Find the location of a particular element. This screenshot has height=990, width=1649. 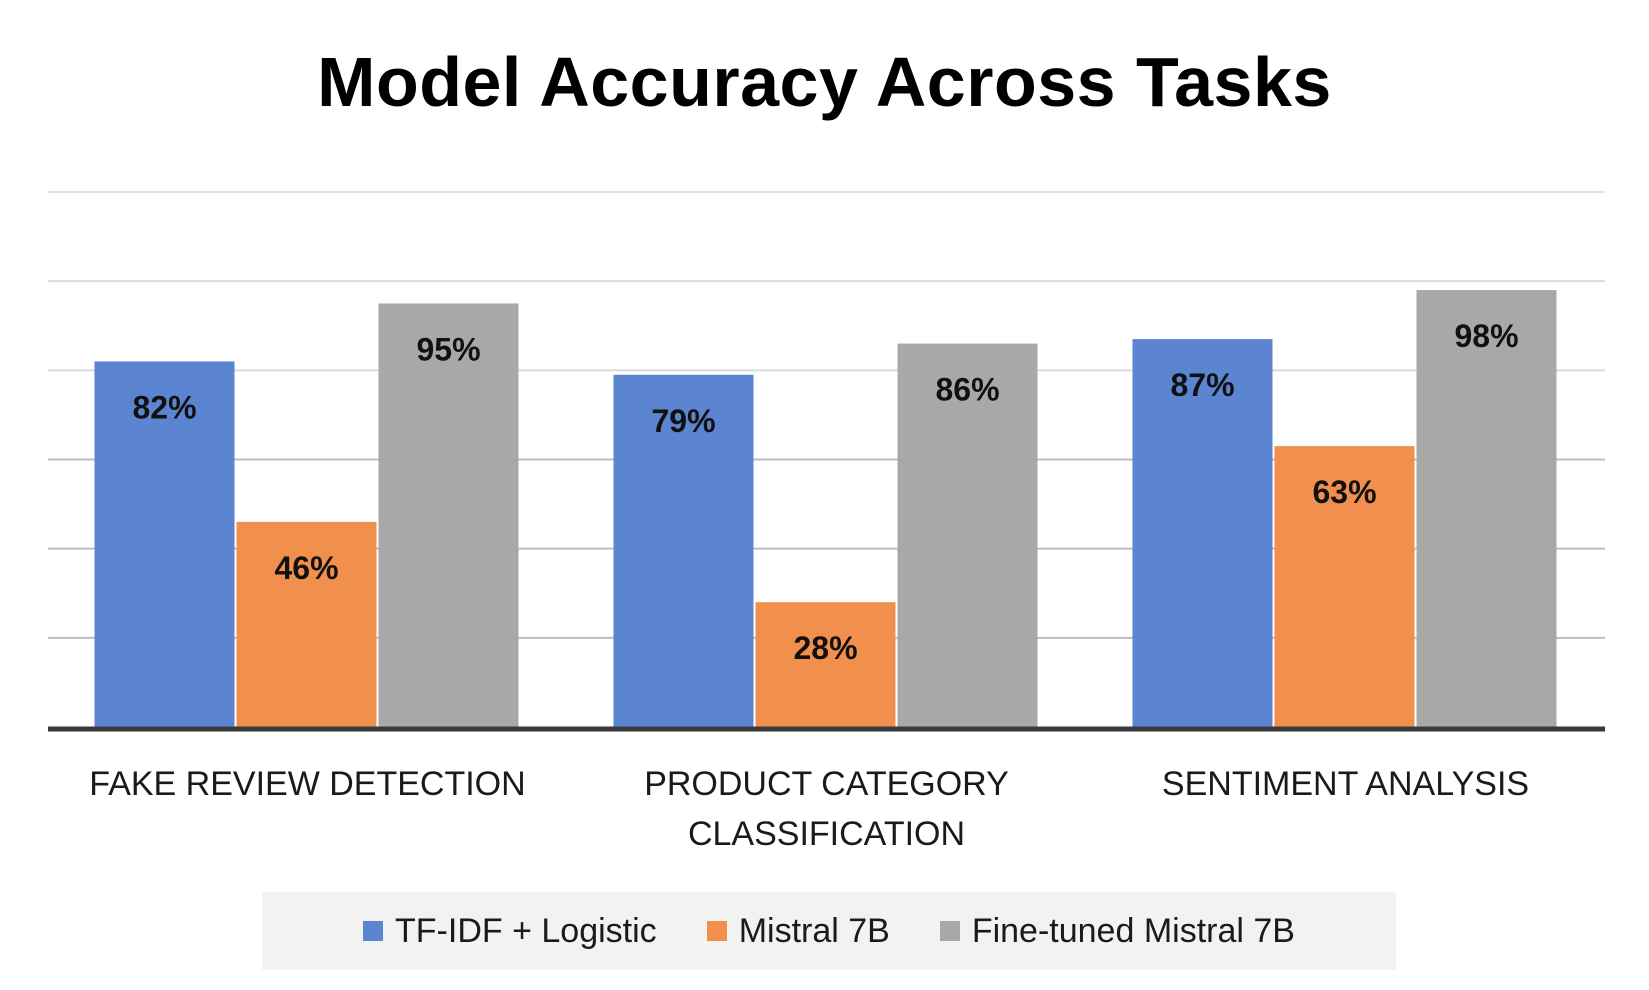

data-label: 98% is located at coordinates (1486, 336).